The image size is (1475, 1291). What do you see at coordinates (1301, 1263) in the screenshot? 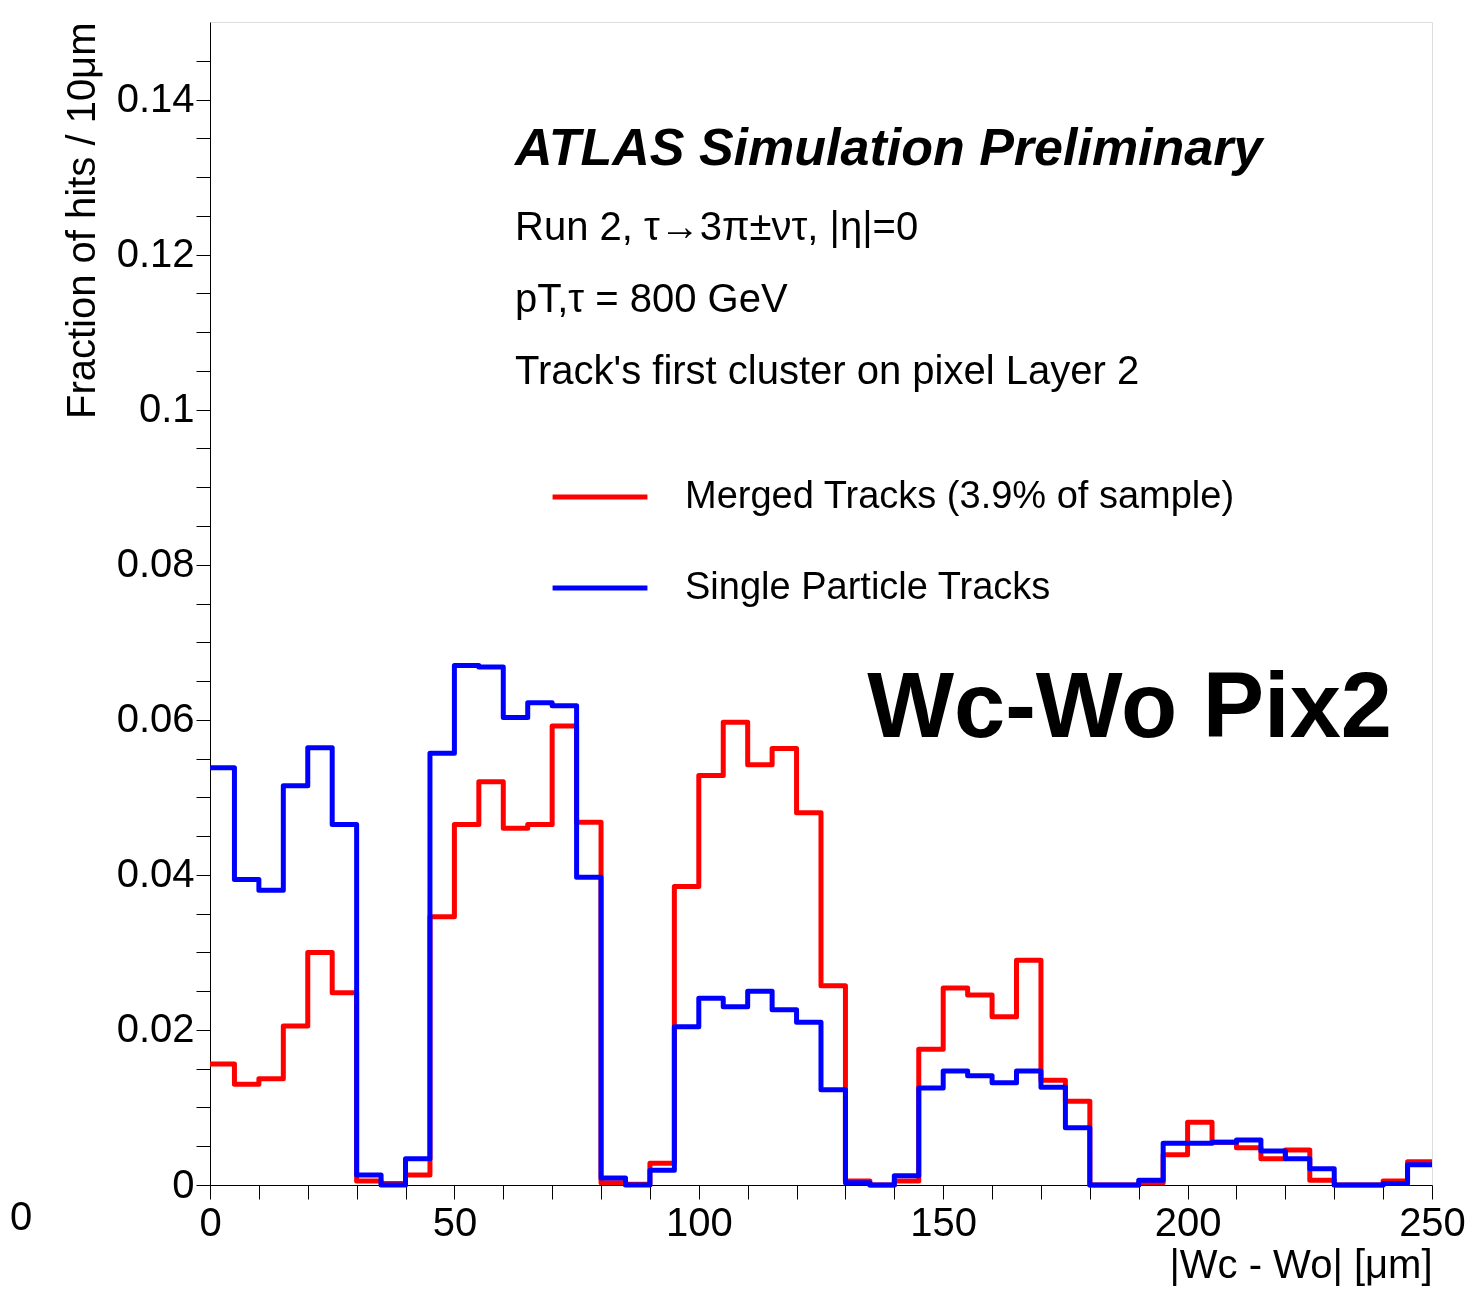
I see `x-axis-title: |Wc - Wo| [μm]` at bounding box center [1301, 1263].